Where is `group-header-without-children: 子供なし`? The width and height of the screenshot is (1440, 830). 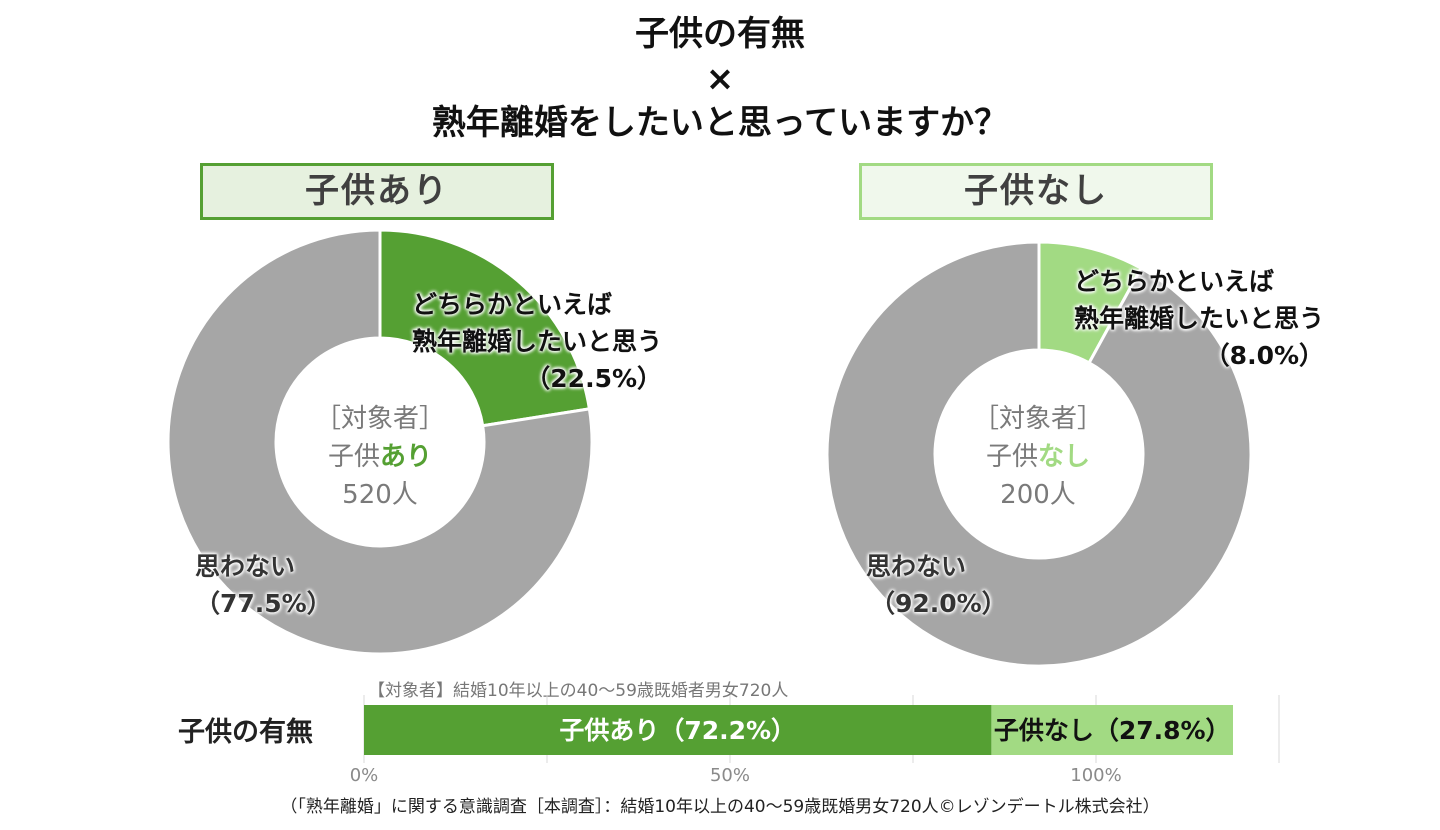 group-header-without-children: 子供なし is located at coordinates (1036, 191).